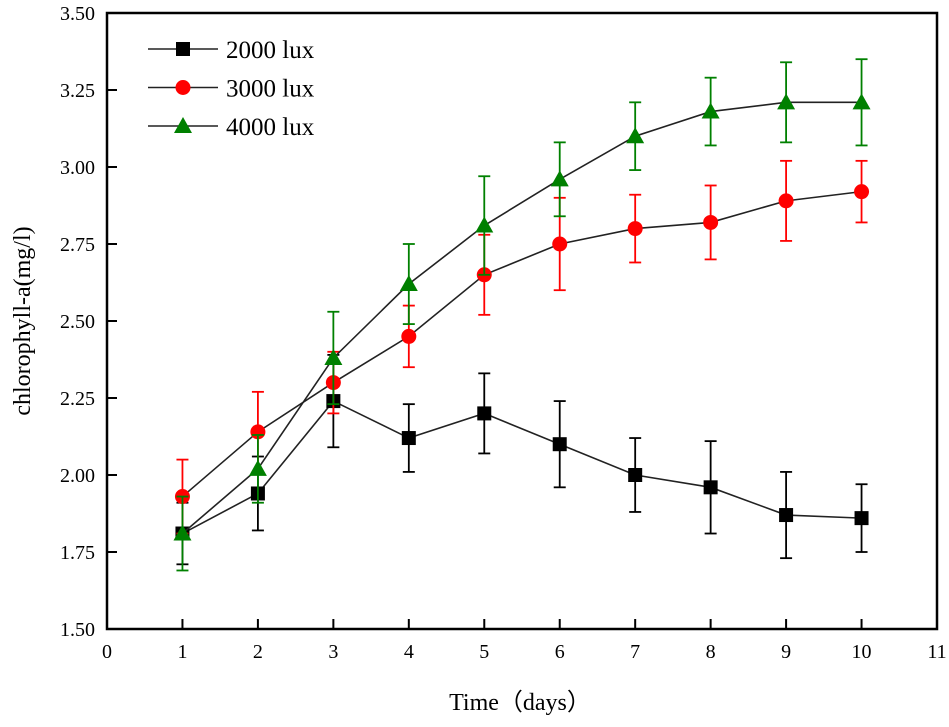 The height and width of the screenshot is (727, 949). Describe the element at coordinates (107, 652) in the screenshot. I see `x-tick-label: 0` at that location.